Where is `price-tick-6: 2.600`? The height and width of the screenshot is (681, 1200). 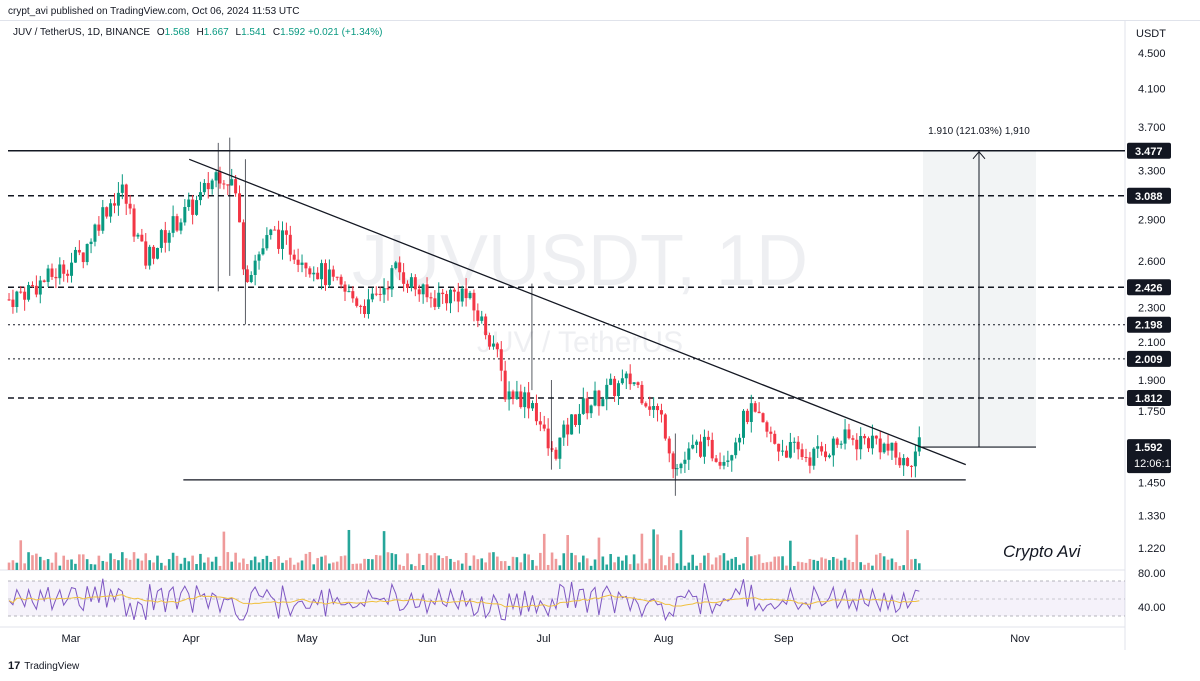 price-tick-6: 2.600 is located at coordinates (1152, 262).